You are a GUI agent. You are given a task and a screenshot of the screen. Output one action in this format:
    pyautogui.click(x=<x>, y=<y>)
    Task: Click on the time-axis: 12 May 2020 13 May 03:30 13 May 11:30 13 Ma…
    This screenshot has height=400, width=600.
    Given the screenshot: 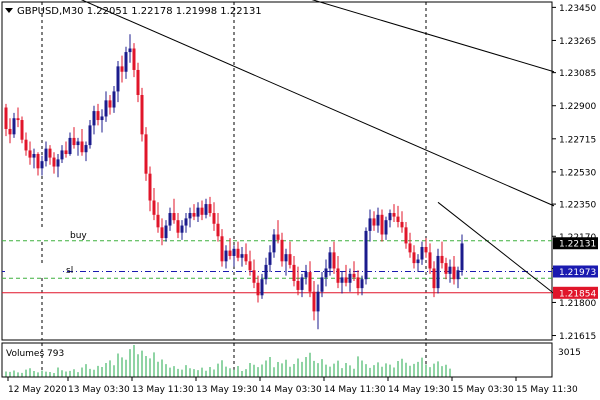 What is the action you would take?
    pyautogui.click(x=292, y=386)
    